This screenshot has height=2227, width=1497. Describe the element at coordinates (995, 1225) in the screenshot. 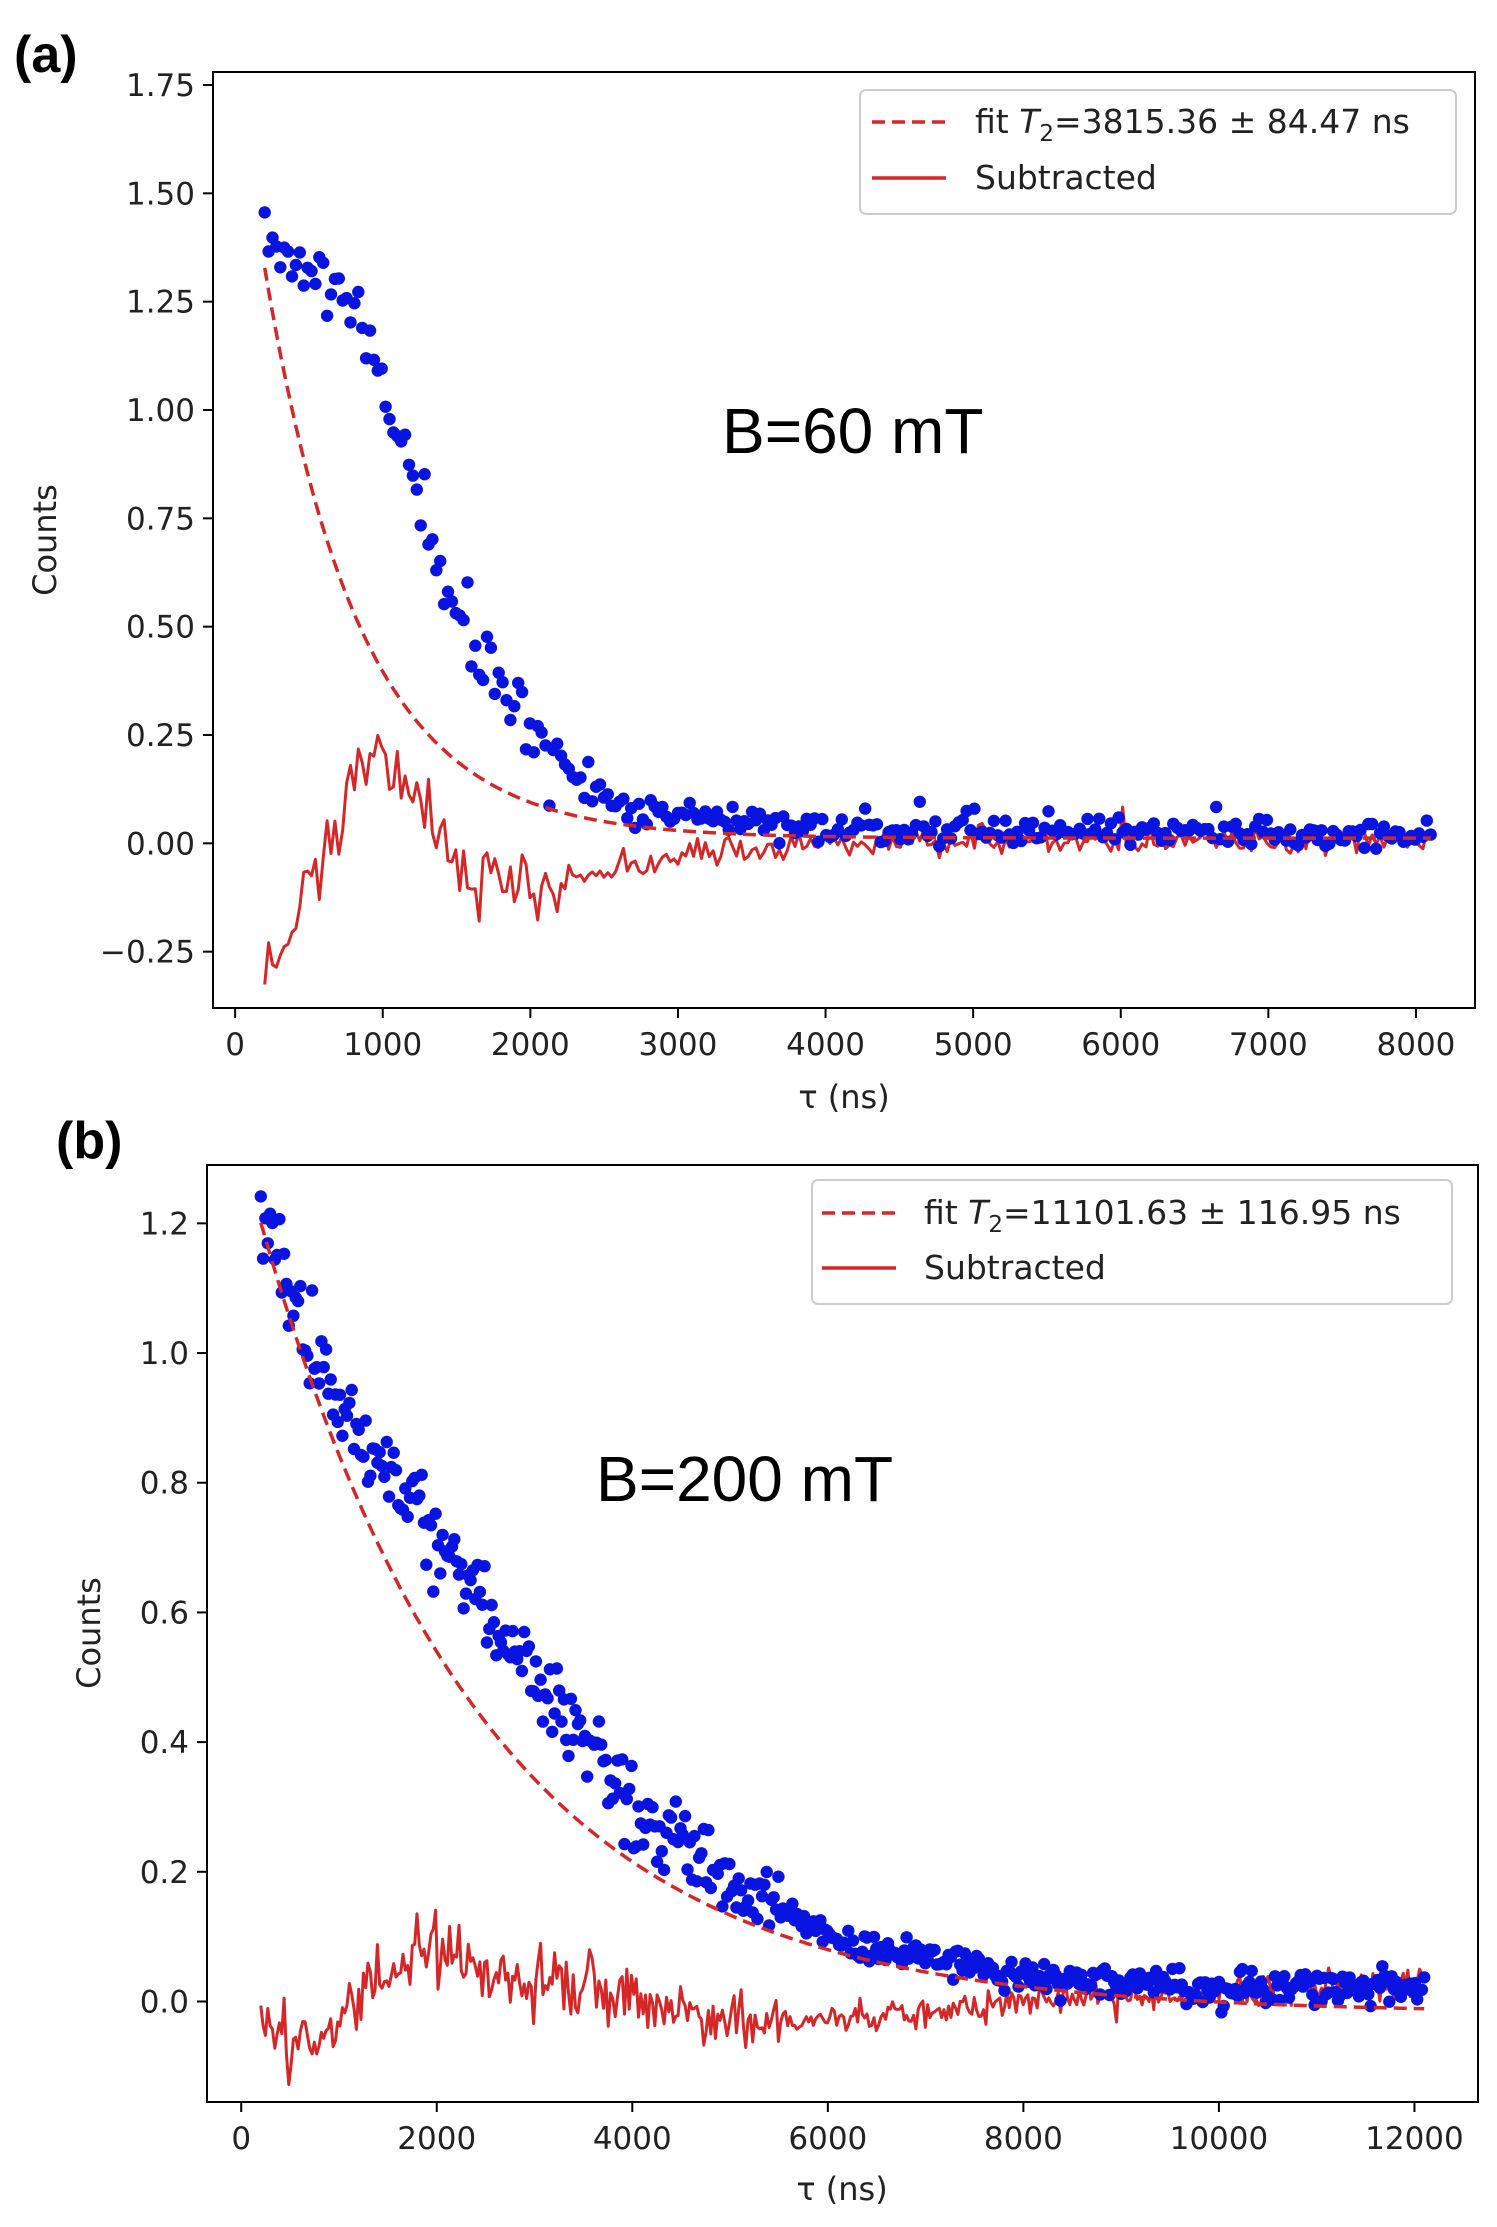

I see `panel-b-legend-fit-subscript: 2` at that location.